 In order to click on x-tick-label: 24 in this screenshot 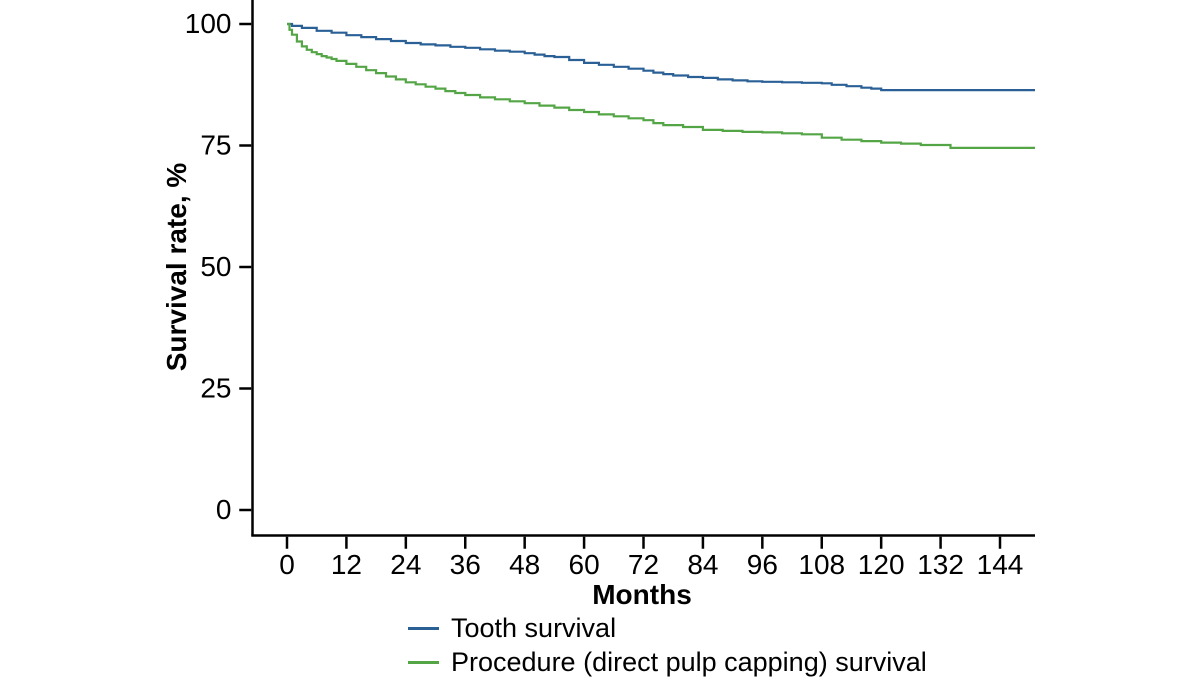, I will do `click(405, 564)`.